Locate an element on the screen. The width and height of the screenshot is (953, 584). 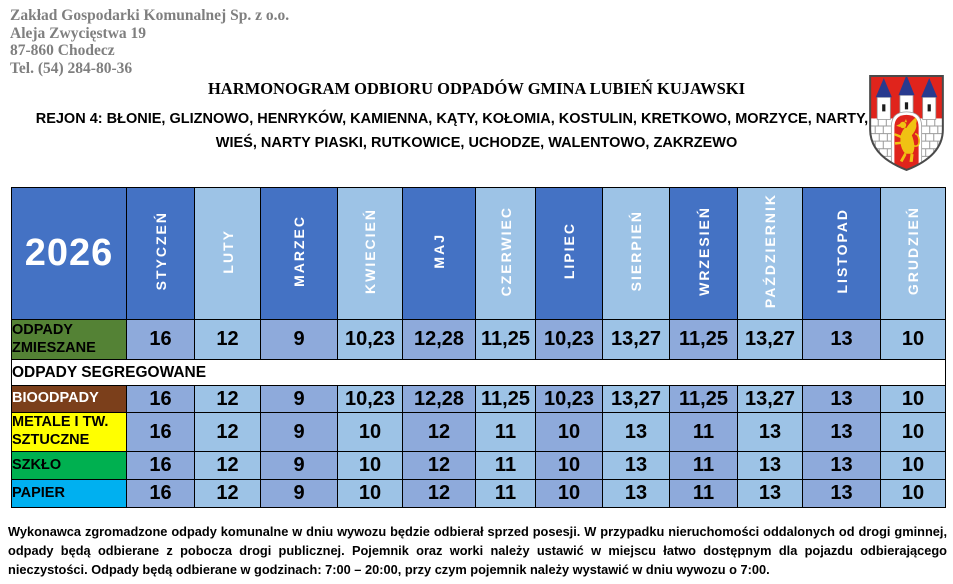
month-header-9: WRZESIEŃ is located at coordinates (703, 253).